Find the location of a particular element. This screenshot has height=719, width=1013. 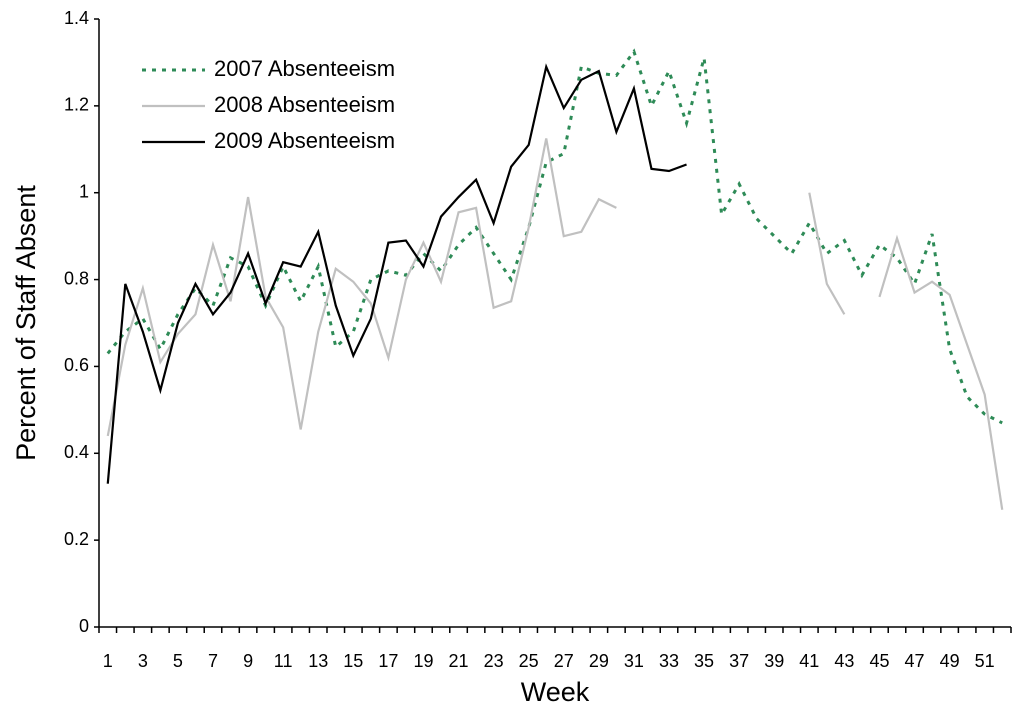

x-tick-label: 49 is located at coordinates (950, 661).